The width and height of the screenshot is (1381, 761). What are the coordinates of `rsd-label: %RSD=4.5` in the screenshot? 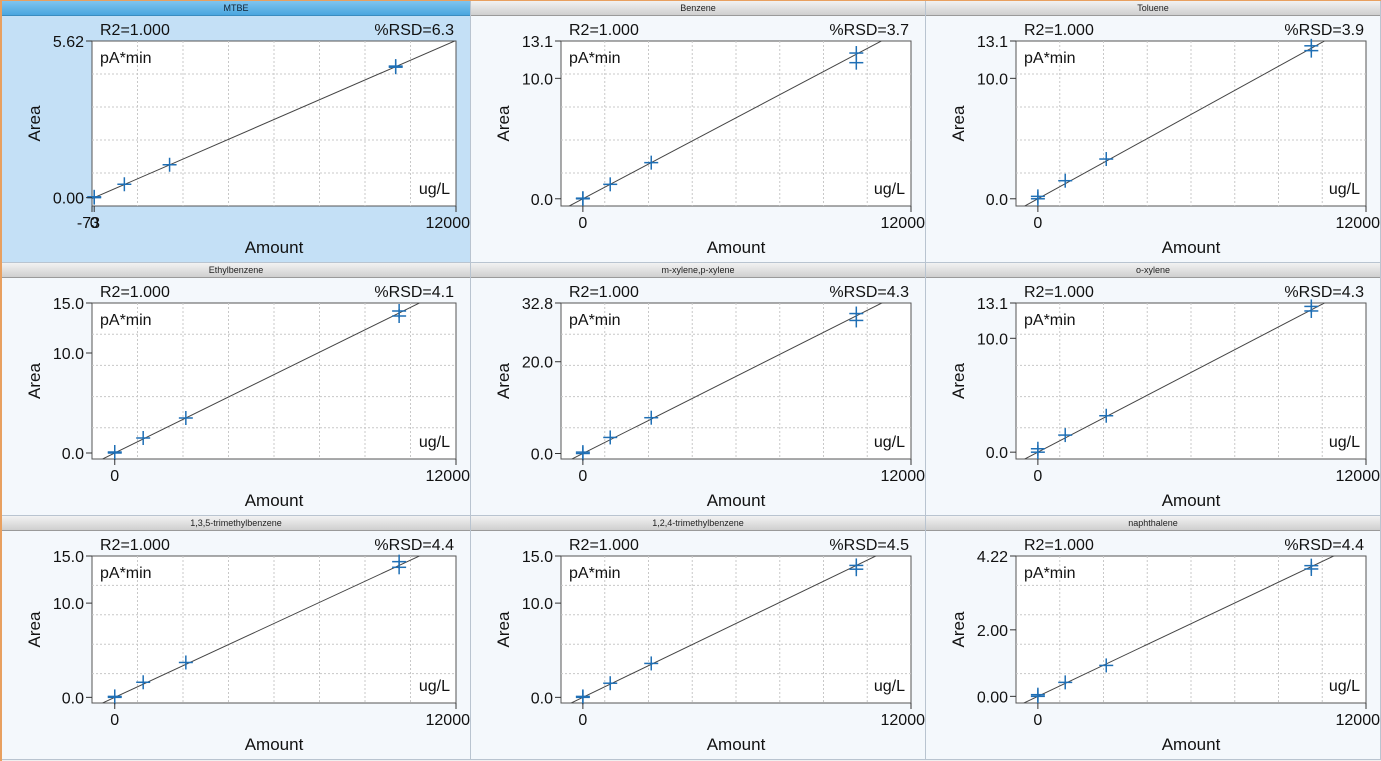 It's located at (869, 545).